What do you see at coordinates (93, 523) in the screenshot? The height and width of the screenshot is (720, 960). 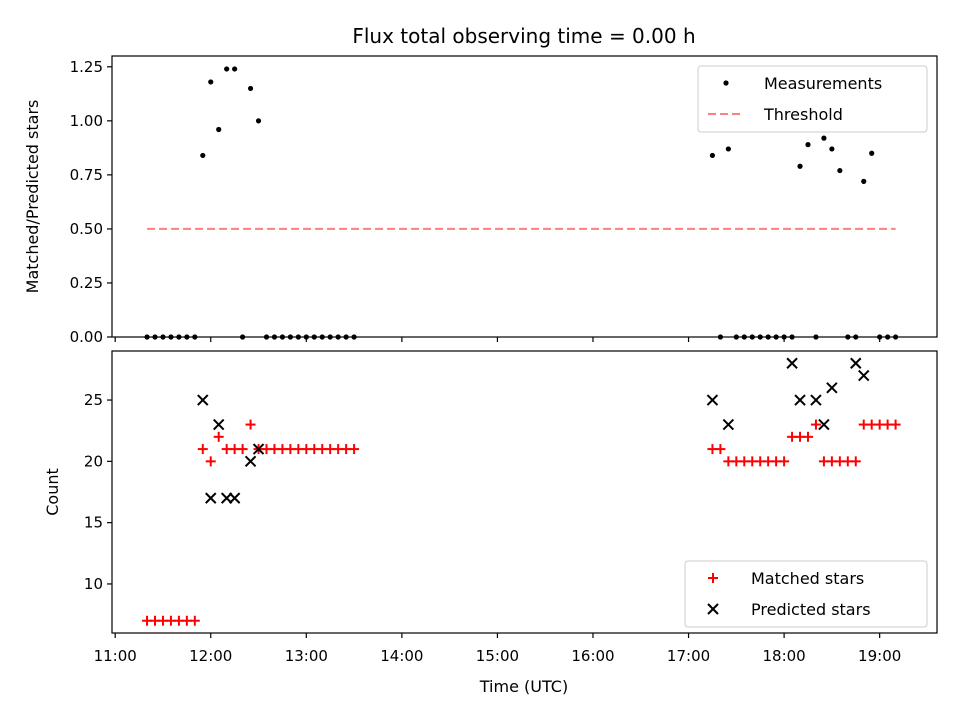 I see `bottom-y-tick-label: 15` at bounding box center [93, 523].